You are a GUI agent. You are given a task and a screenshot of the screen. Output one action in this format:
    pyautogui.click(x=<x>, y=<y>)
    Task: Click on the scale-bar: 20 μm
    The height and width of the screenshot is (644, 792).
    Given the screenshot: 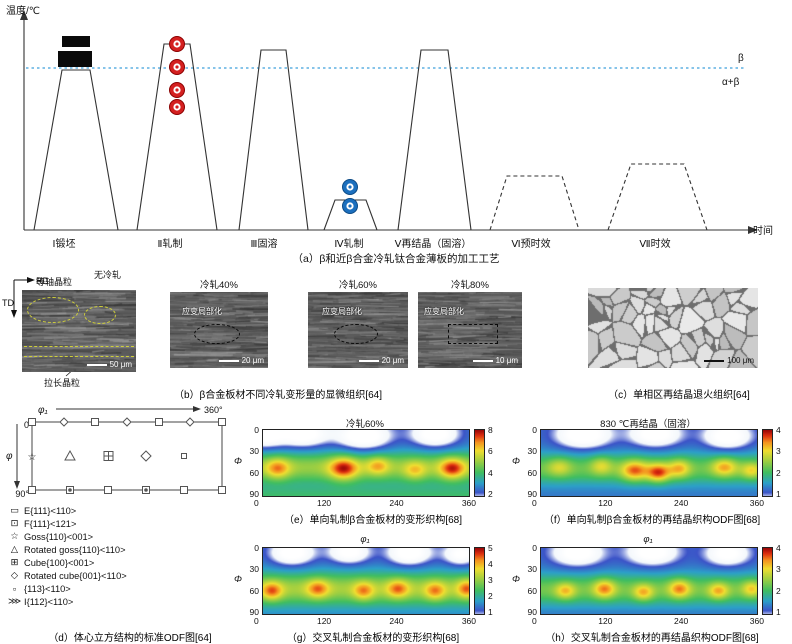 What is the action you would take?
    pyautogui.click(x=381, y=360)
    